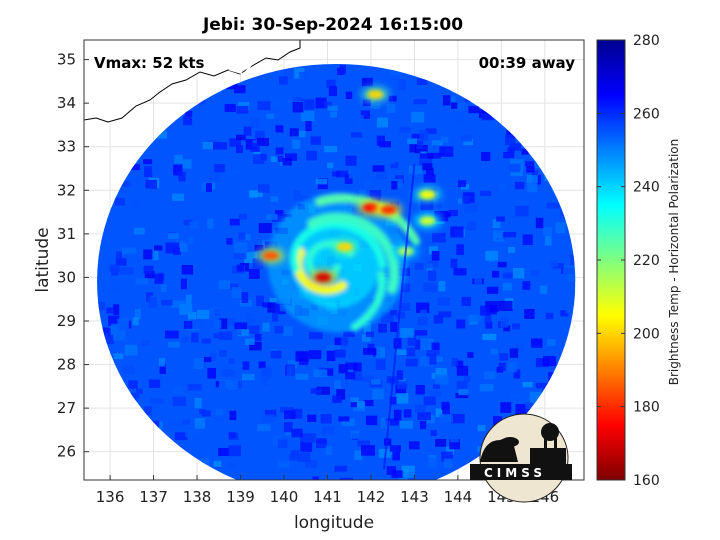 The height and width of the screenshot is (540, 720). What do you see at coordinates (149, 63) in the screenshot?
I see `vmax-annotation: Vmax: 52 kts` at bounding box center [149, 63].